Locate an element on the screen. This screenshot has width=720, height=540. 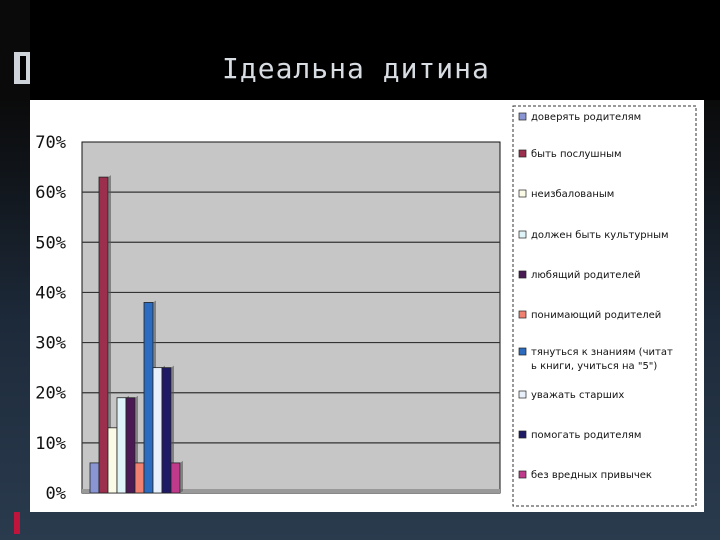
legend-label-cont: ь книги, учиться на "5") is located at coordinates (594, 366).